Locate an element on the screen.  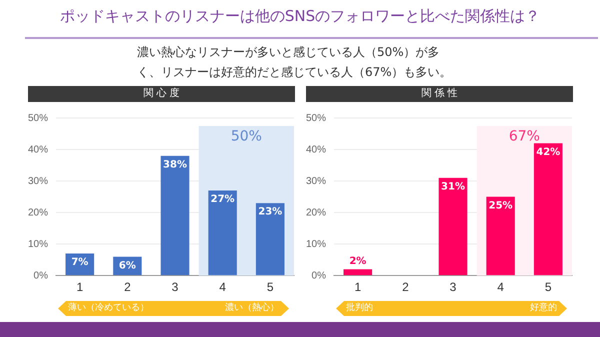
text: 好意的 is located at coordinates (543, 308).